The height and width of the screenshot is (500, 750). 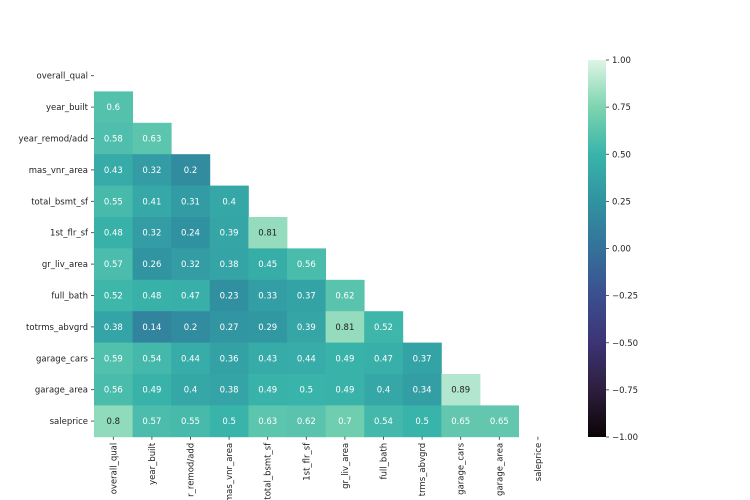 What do you see at coordinates (153, 463) in the screenshot?
I see `x-tick-label: year_built` at bounding box center [153, 463].